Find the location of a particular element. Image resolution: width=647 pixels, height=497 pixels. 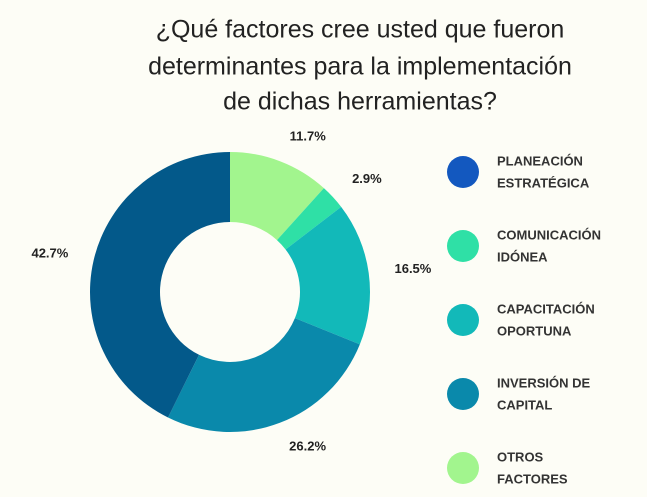

legend-label: OPORTUNA is located at coordinates (534, 330).